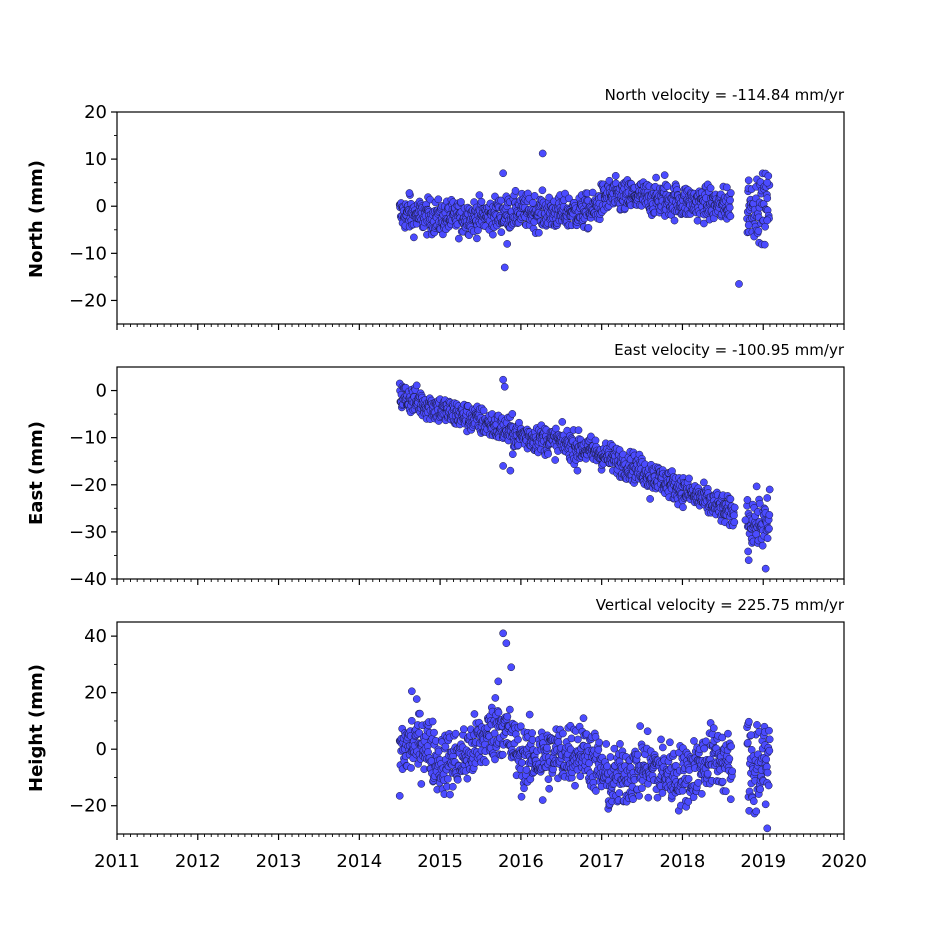 This screenshot has width=937, height=937. What do you see at coordinates (95, 693) in the screenshot?
I see `height-y-tick-label: 20` at bounding box center [95, 693].